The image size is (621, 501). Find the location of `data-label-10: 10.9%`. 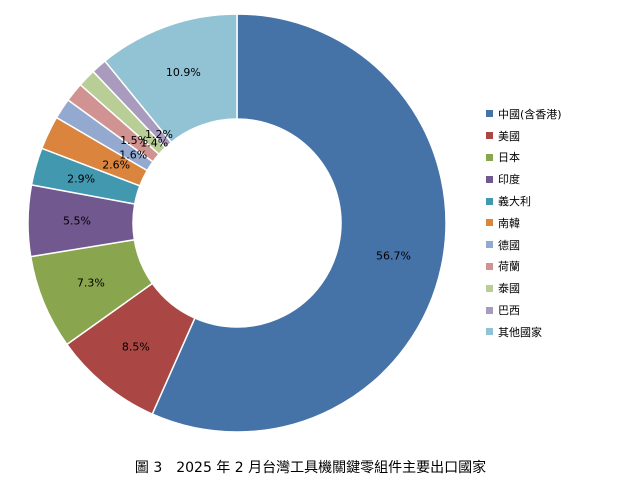

data-label-10: 10.9% is located at coordinates (183, 72).